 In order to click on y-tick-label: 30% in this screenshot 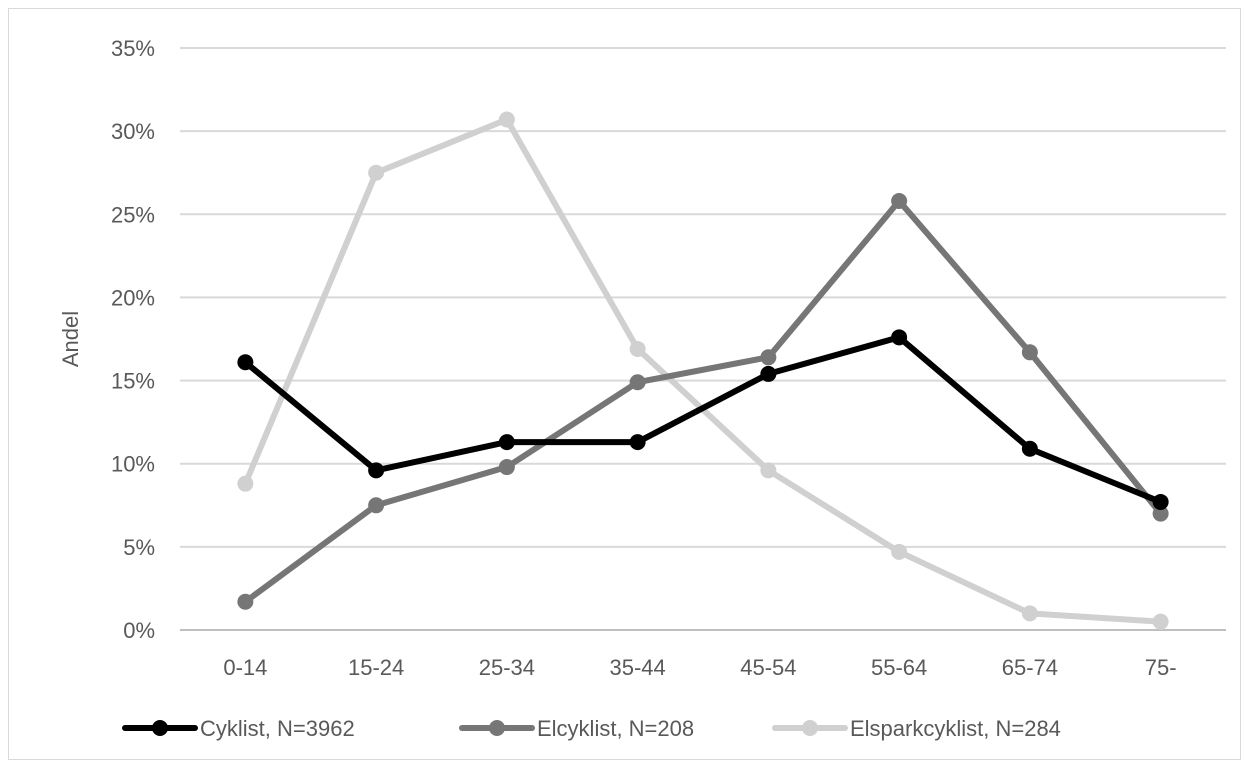, I will do `click(133, 131)`.